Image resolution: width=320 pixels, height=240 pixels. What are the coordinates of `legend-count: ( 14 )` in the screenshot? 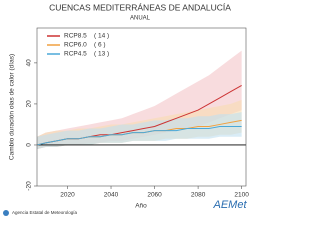 It's located at (101, 36).